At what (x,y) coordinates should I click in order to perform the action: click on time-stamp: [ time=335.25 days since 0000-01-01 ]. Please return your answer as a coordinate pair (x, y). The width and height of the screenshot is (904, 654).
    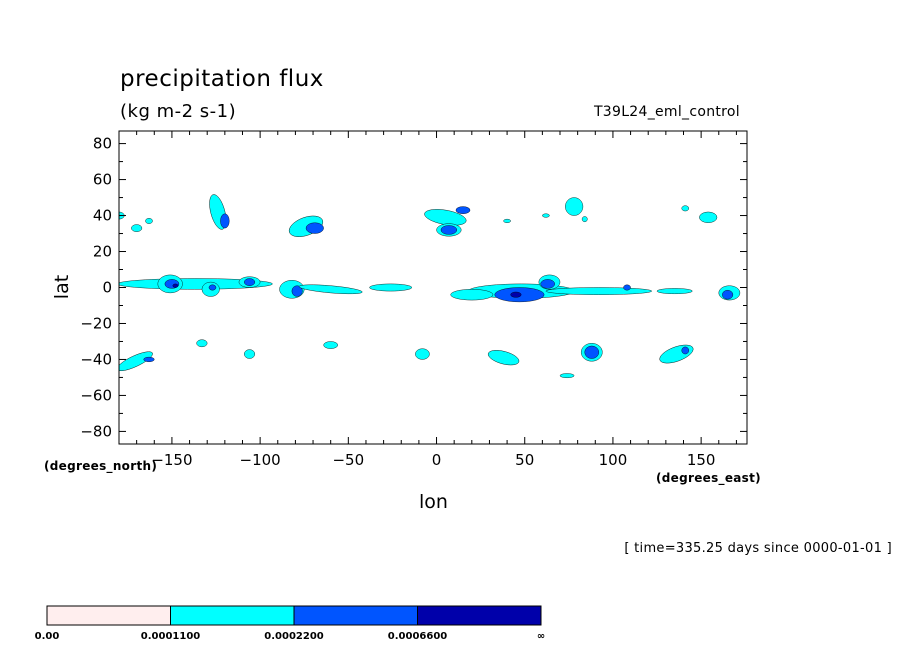
    Looking at the image, I should click on (758, 548).